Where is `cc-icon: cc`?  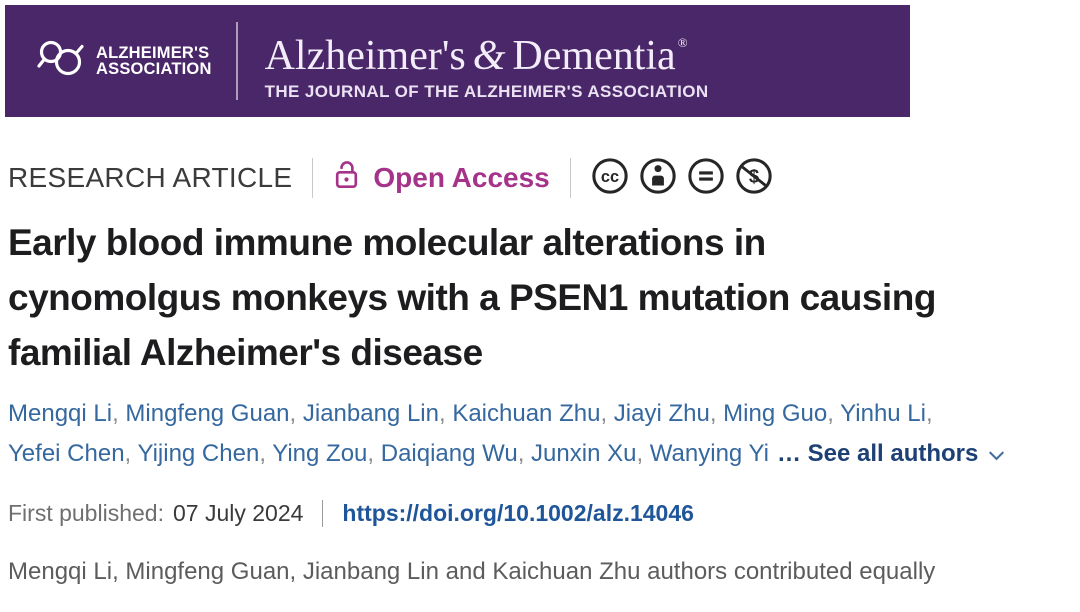
cc-icon: cc is located at coordinates (610, 178).